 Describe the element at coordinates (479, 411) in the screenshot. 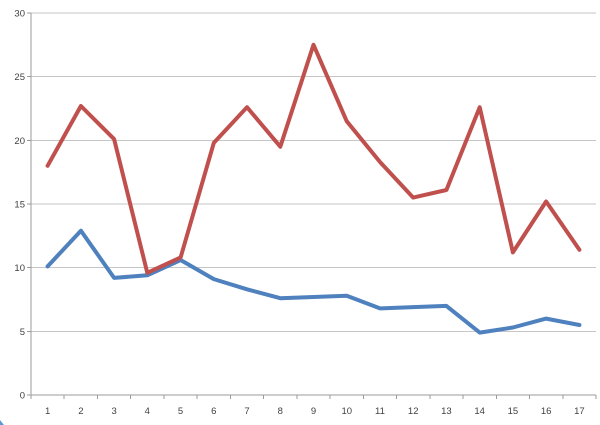

I see `x-axis-label-14: 14` at that location.